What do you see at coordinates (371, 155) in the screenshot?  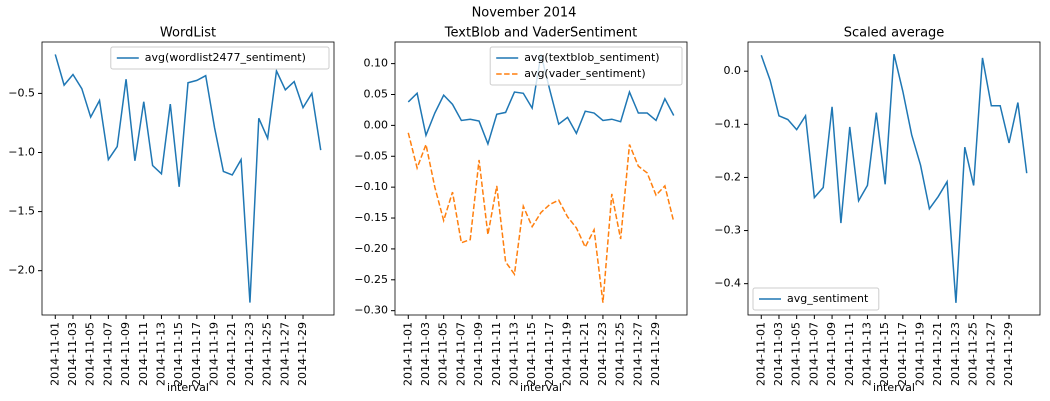 I see `y-tick-label: −0.05` at bounding box center [371, 155].